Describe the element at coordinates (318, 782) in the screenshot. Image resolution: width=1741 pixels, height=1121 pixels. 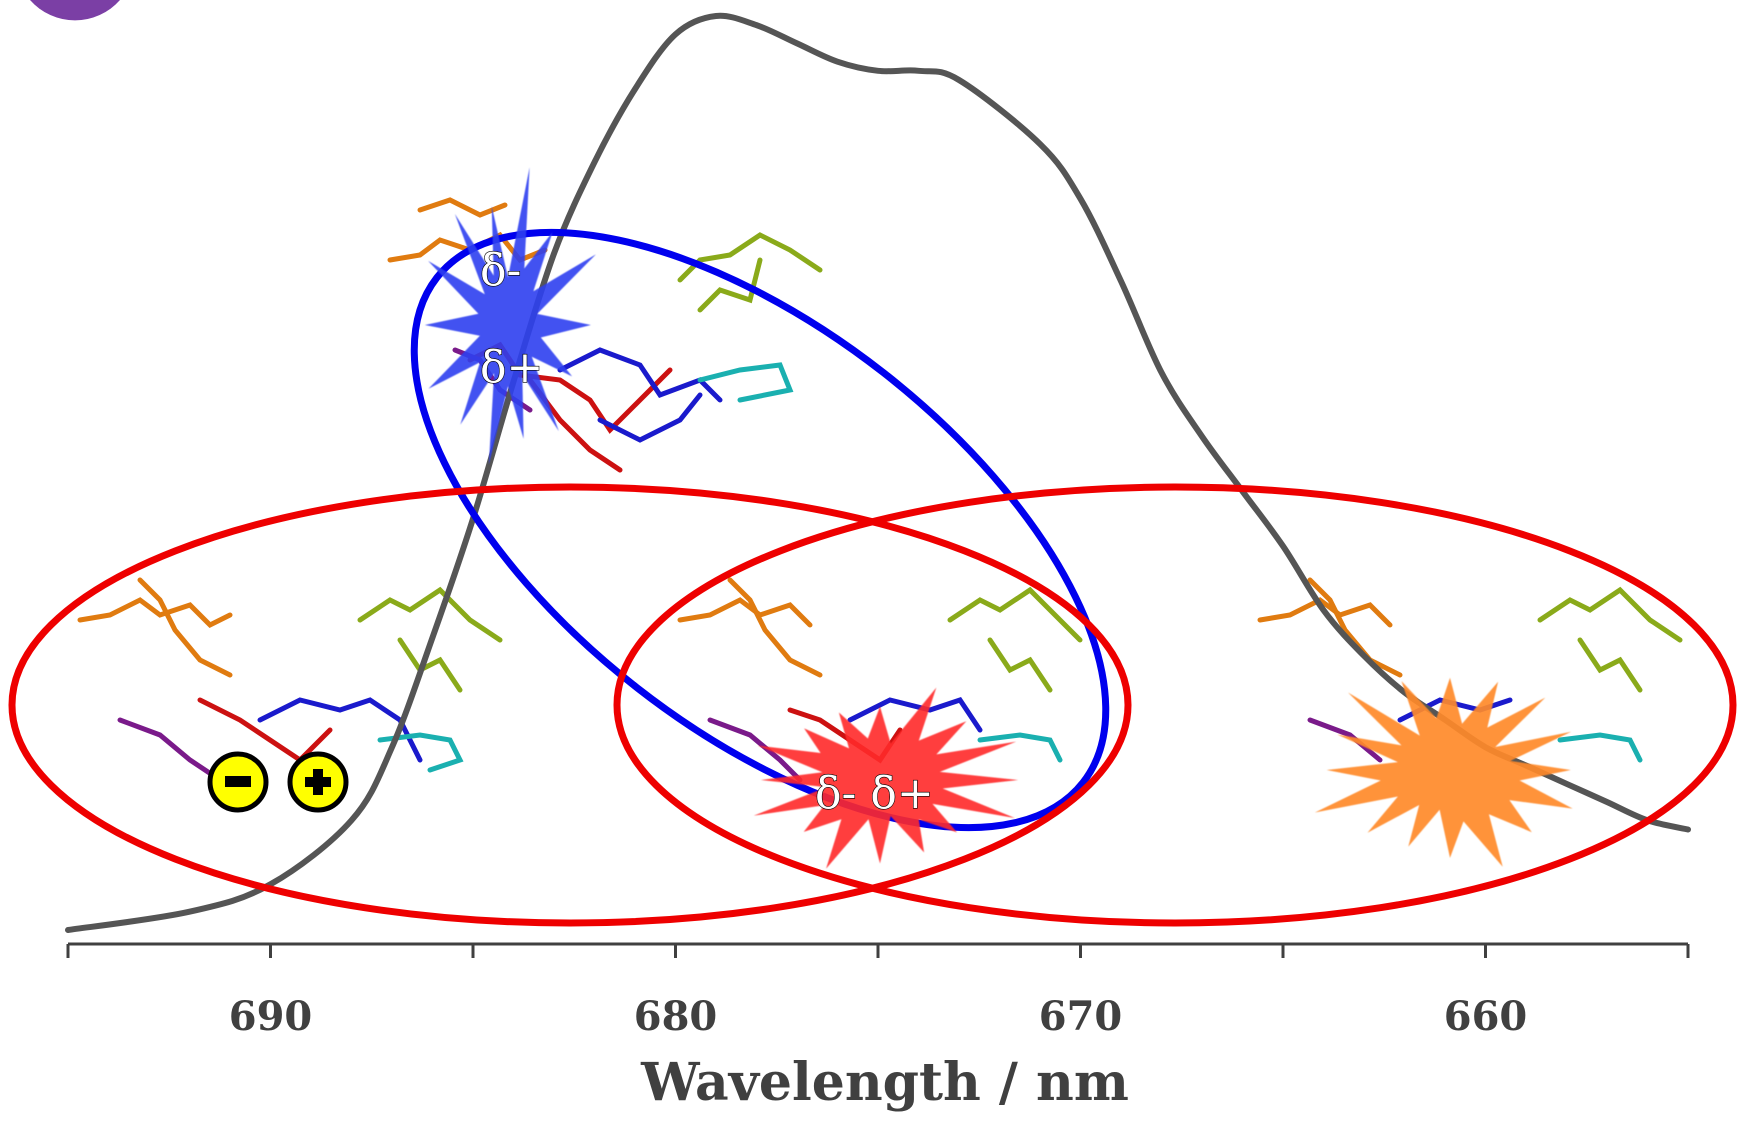
I see `plus-charge` at that location.